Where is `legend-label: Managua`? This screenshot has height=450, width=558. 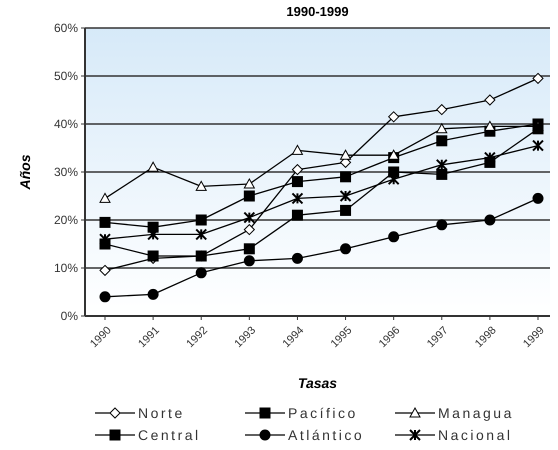
legend-label: Managua is located at coordinates (476, 412).